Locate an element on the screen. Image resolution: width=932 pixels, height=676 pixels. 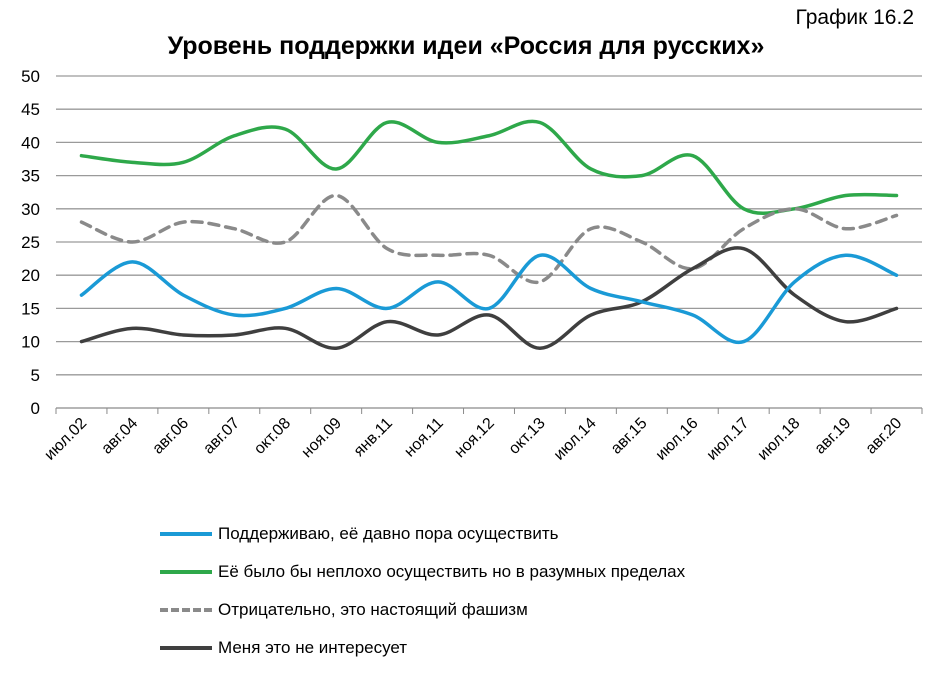
legend-label: Отрицательно, это настоящий фашизм is located at coordinates (373, 609).